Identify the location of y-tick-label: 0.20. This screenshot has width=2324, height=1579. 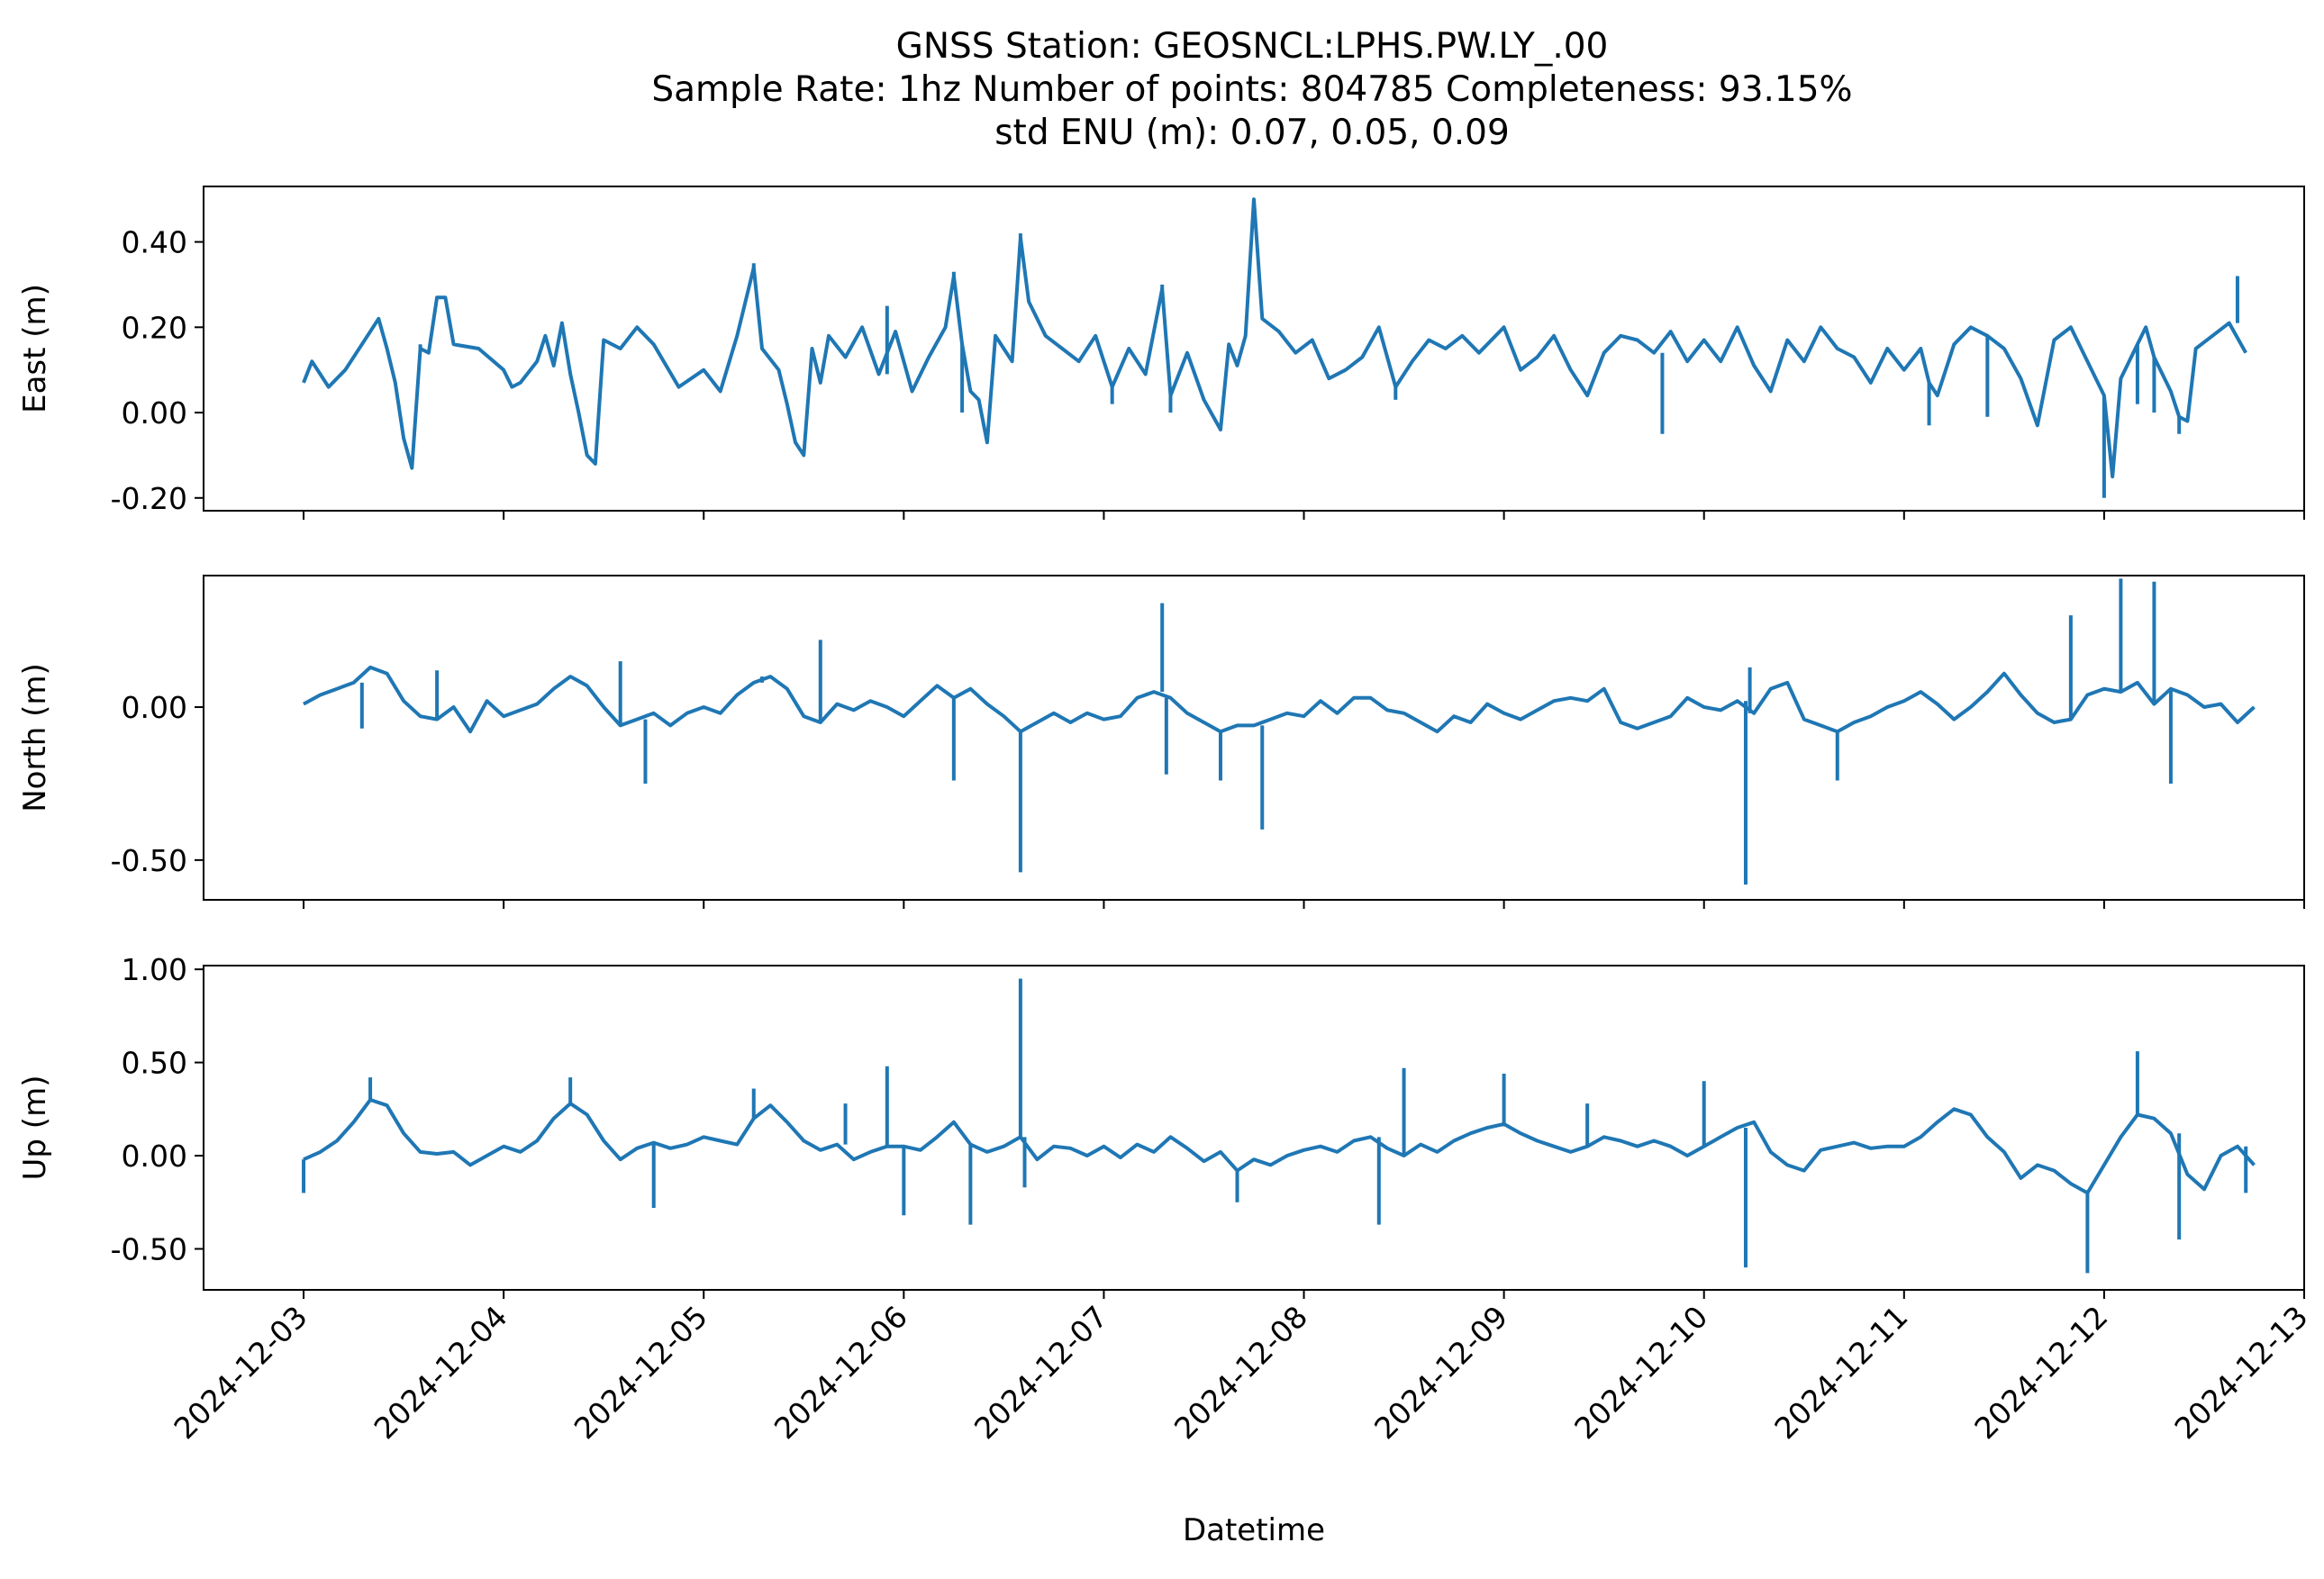
(155, 327).